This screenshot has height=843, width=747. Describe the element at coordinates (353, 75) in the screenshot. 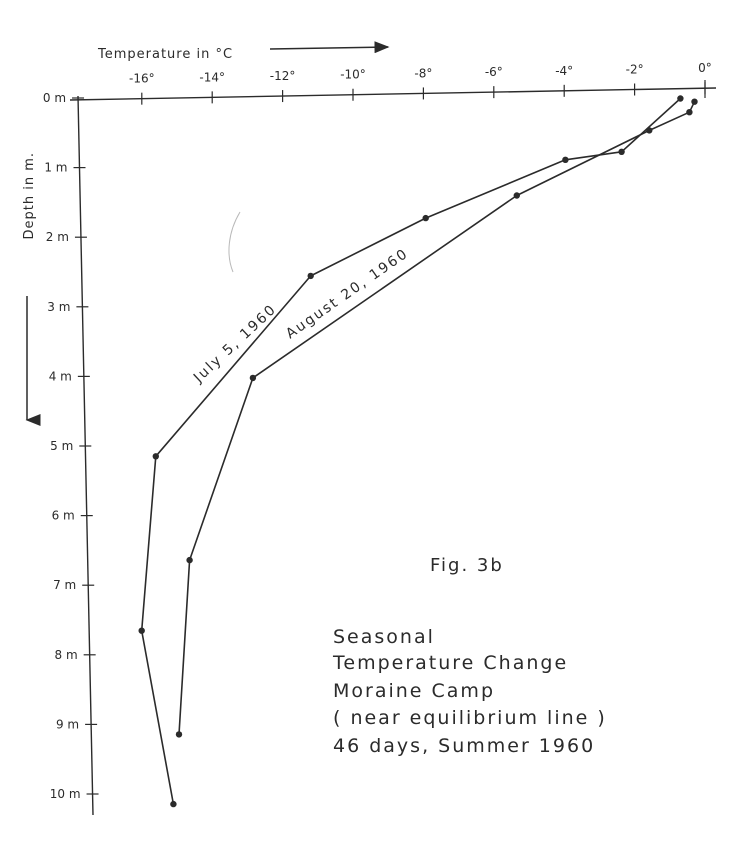

I see `x-tick-label: -10°` at that location.